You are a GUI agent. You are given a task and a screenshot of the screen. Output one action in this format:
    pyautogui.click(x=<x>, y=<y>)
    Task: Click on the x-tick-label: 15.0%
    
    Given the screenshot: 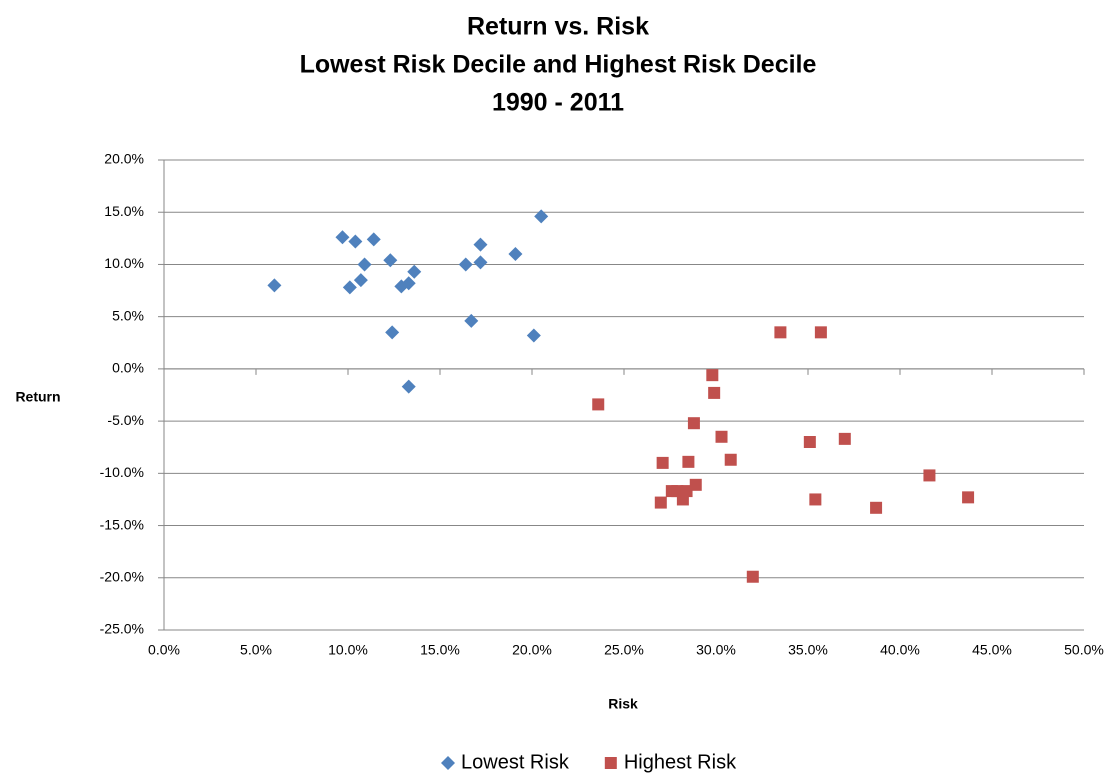 What is the action you would take?
    pyautogui.click(x=440, y=650)
    